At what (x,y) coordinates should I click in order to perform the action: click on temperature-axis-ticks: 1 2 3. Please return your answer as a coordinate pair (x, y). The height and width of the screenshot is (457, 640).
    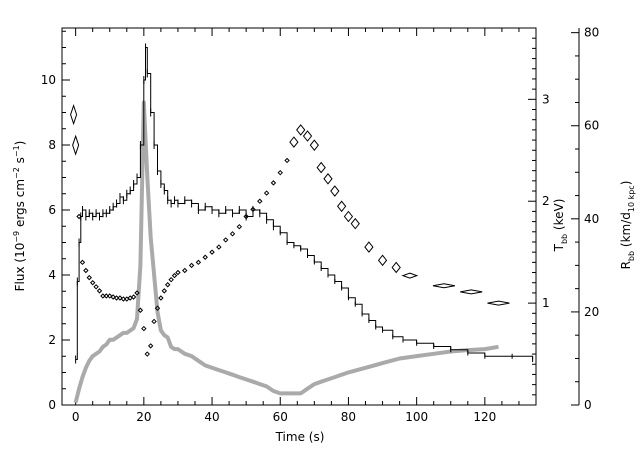
    Looking at the image, I should click on (539, 216).